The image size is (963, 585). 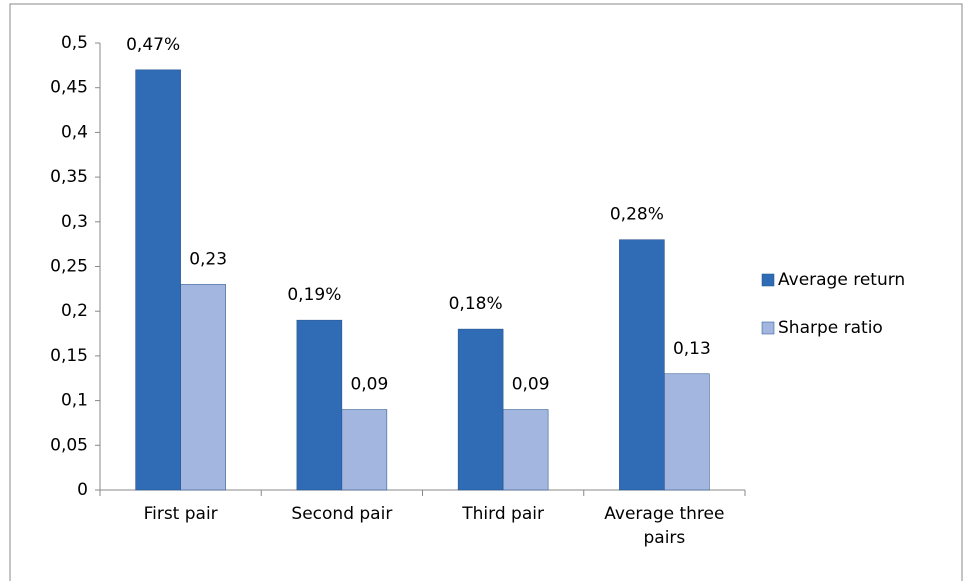 I want to click on y-tick-label: 0,05, so click(x=69, y=445).